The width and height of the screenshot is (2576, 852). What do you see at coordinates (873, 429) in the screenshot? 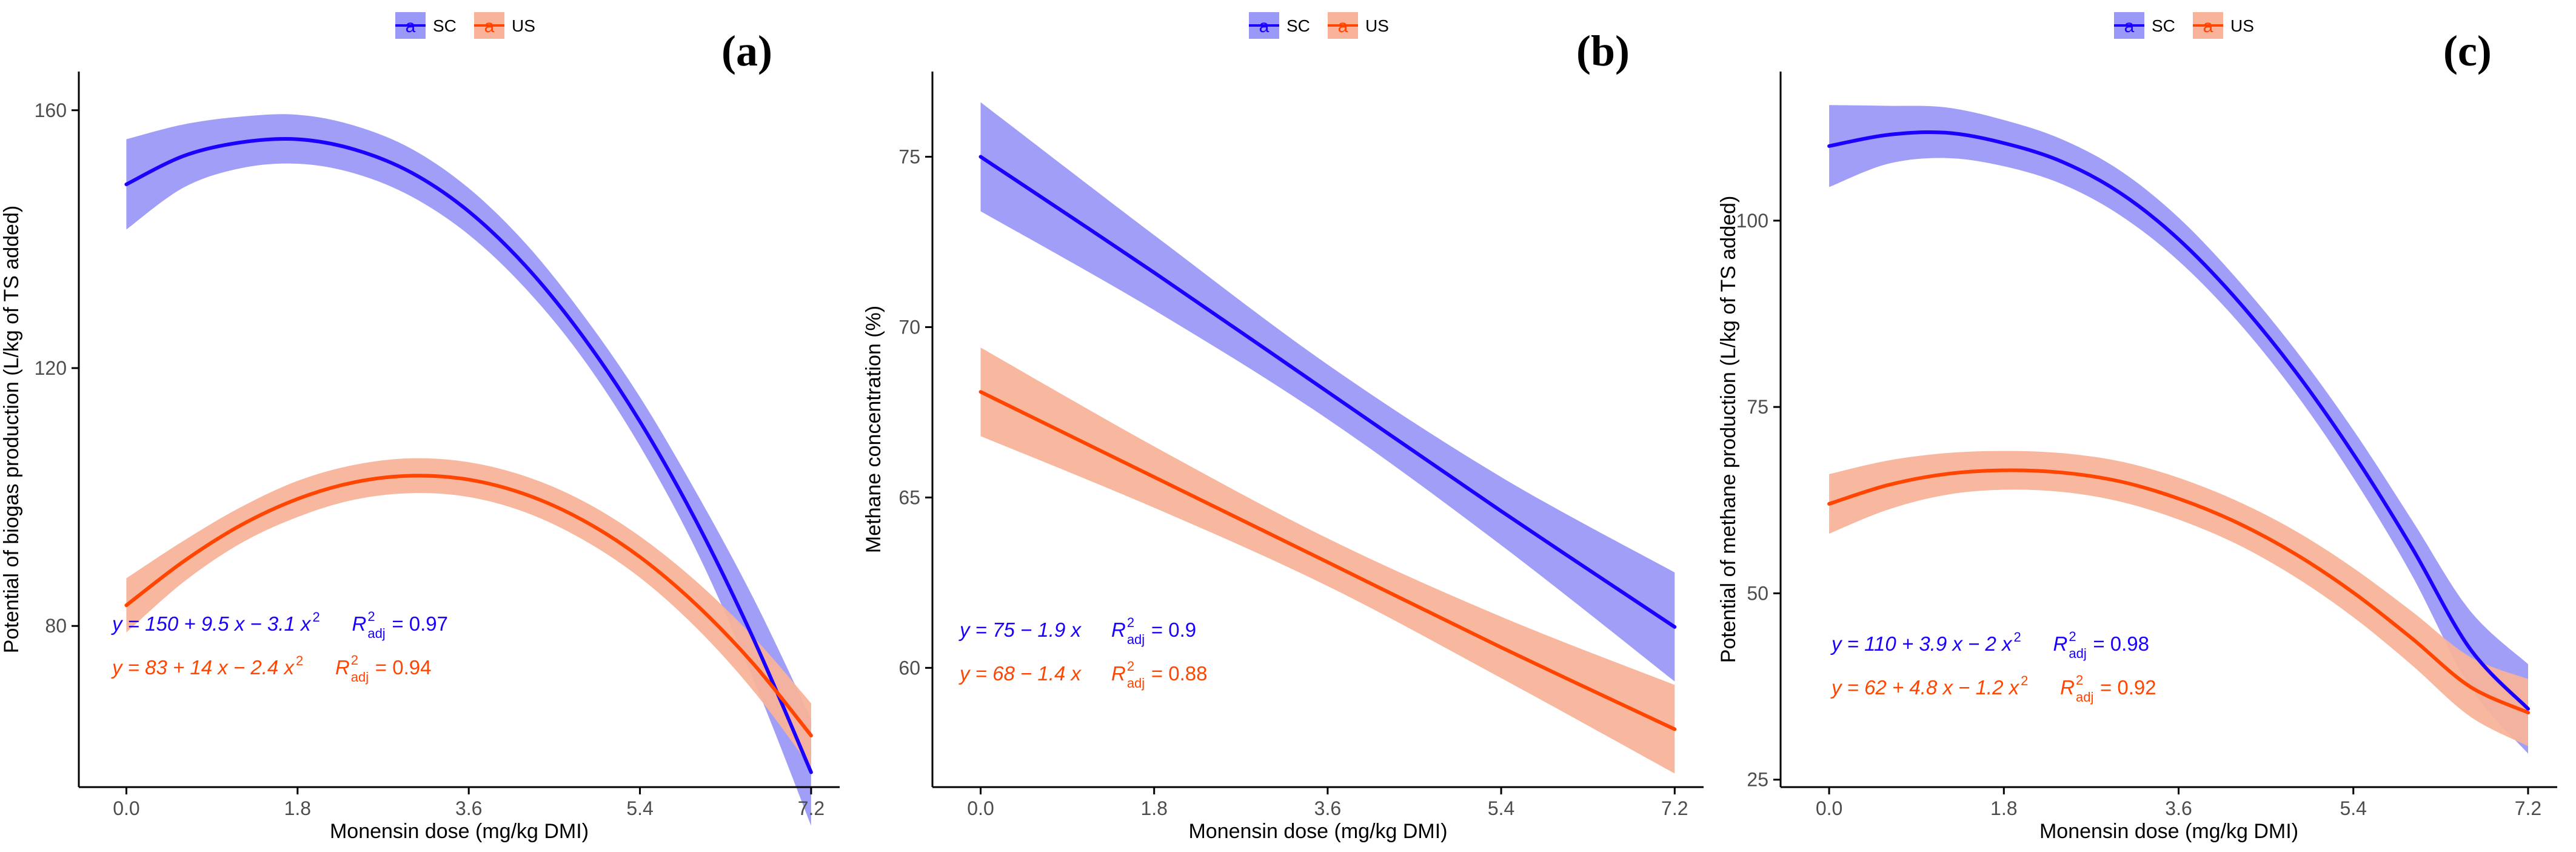
I see `y-axis-title: Methane concentration (%)` at bounding box center [873, 429].